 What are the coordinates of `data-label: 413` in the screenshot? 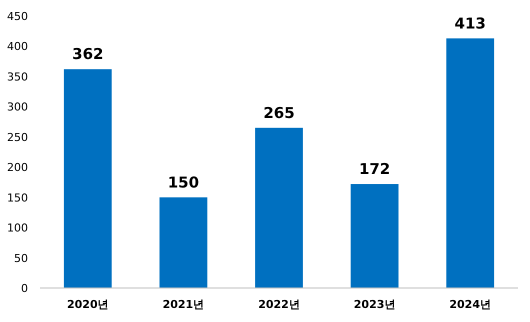 It's located at (470, 23).